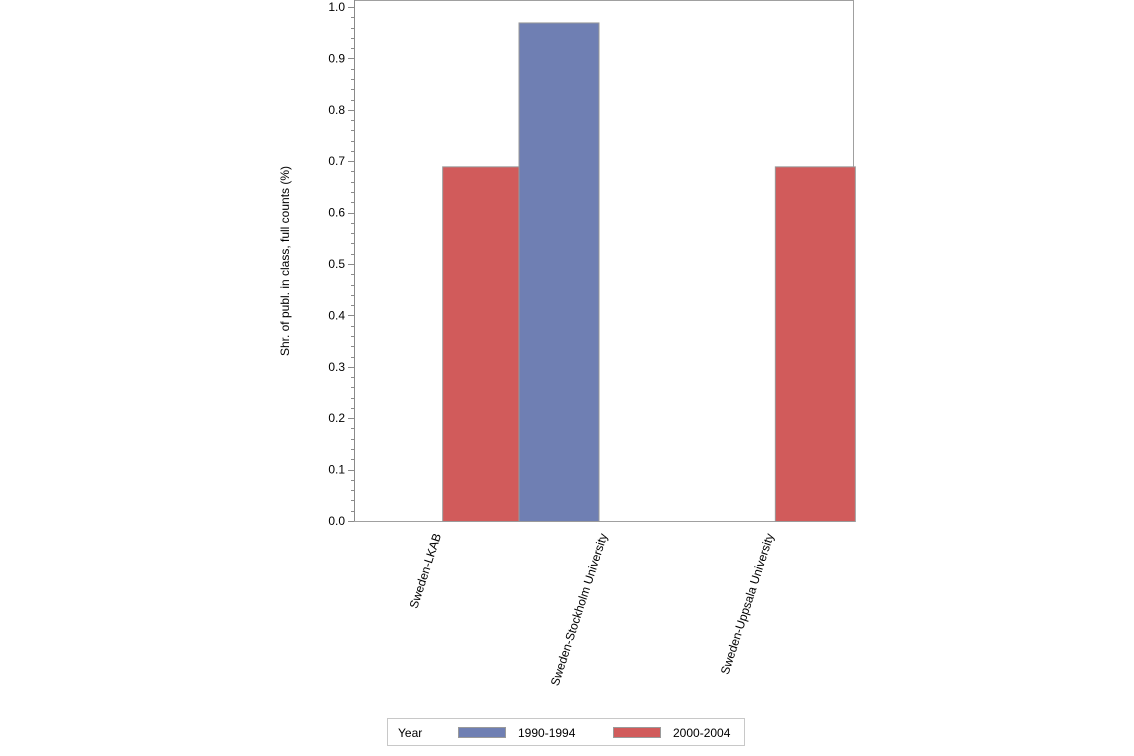  What do you see at coordinates (336, 110) in the screenshot?
I see `y-tick-label: 0.8` at bounding box center [336, 110].